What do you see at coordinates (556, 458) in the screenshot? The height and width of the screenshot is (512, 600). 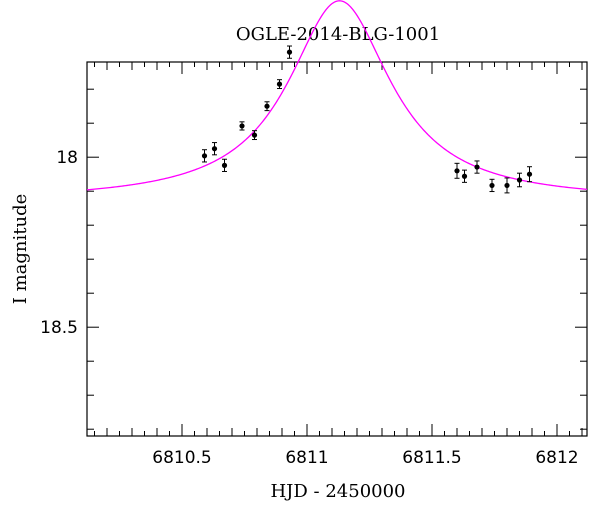 I see `x-tick-label: 6812` at bounding box center [556, 458].